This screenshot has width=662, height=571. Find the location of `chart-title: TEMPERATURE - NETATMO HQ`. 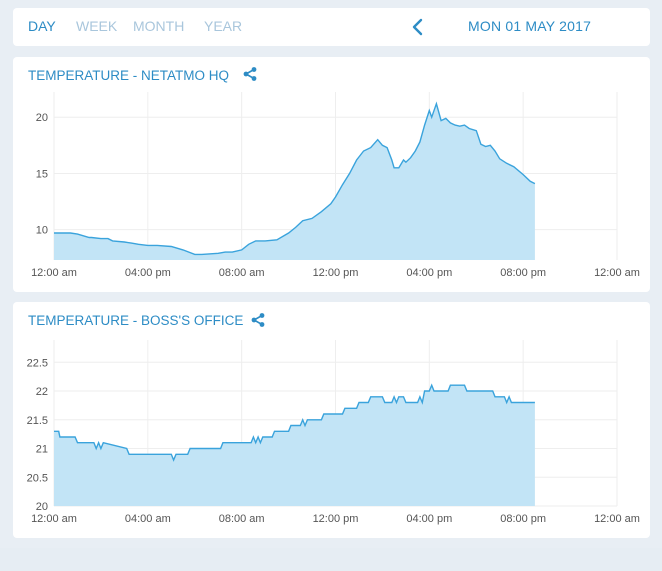

chart-title: TEMPERATURE - NETATMO HQ is located at coordinates (128, 75).